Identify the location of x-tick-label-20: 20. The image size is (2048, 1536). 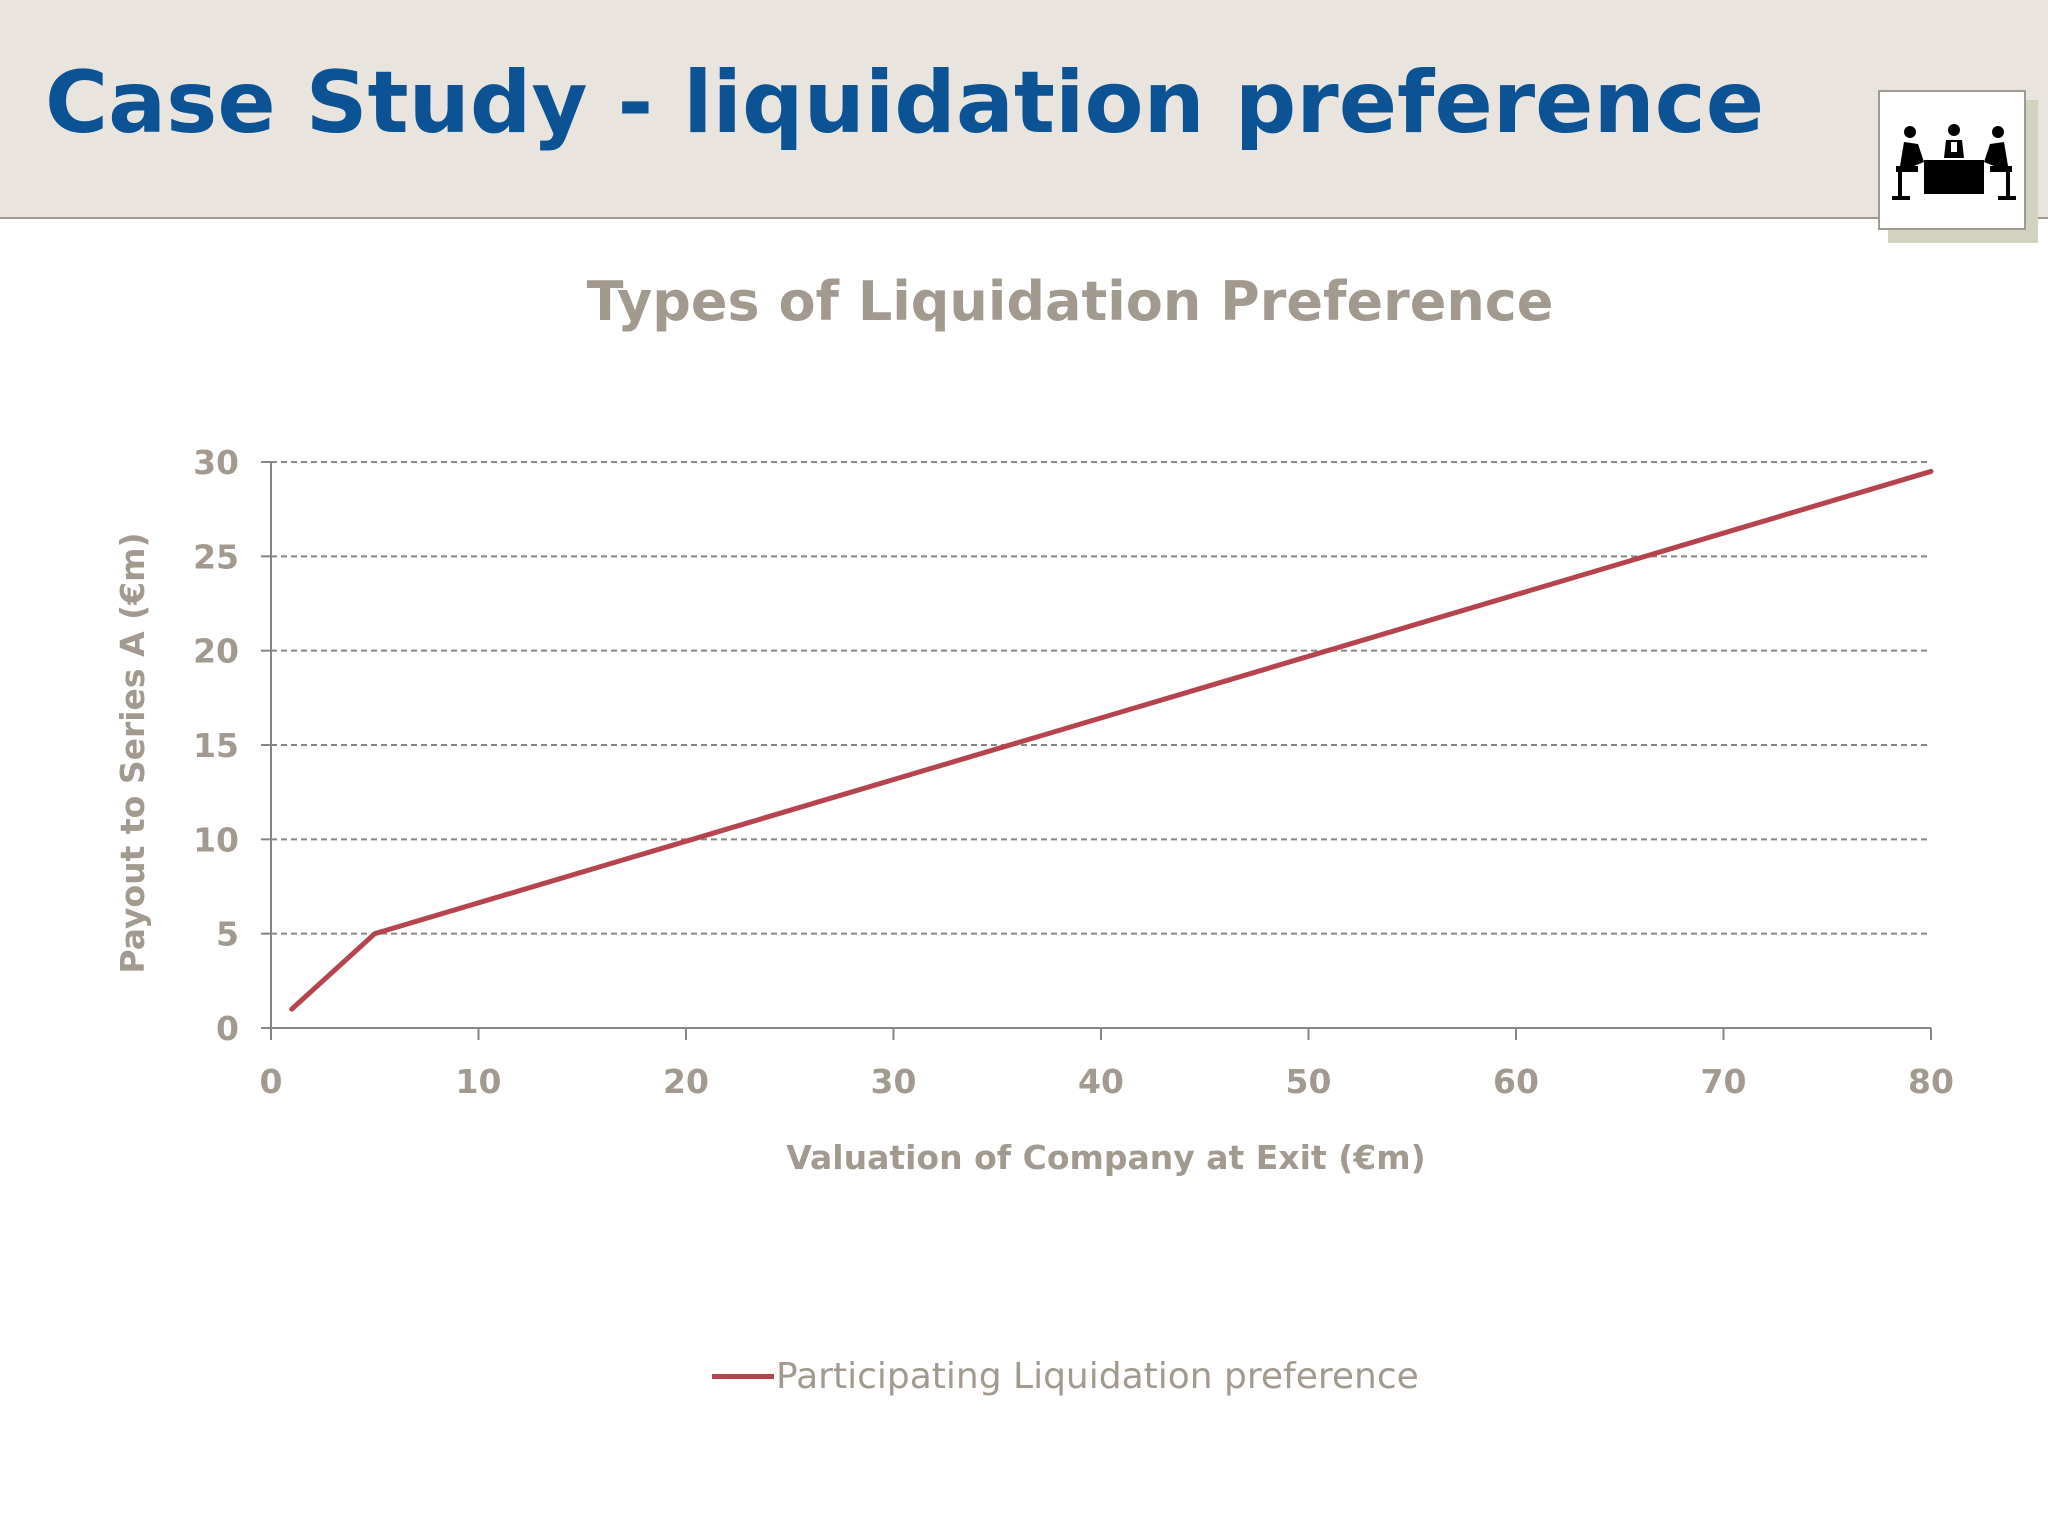
(686, 1081).